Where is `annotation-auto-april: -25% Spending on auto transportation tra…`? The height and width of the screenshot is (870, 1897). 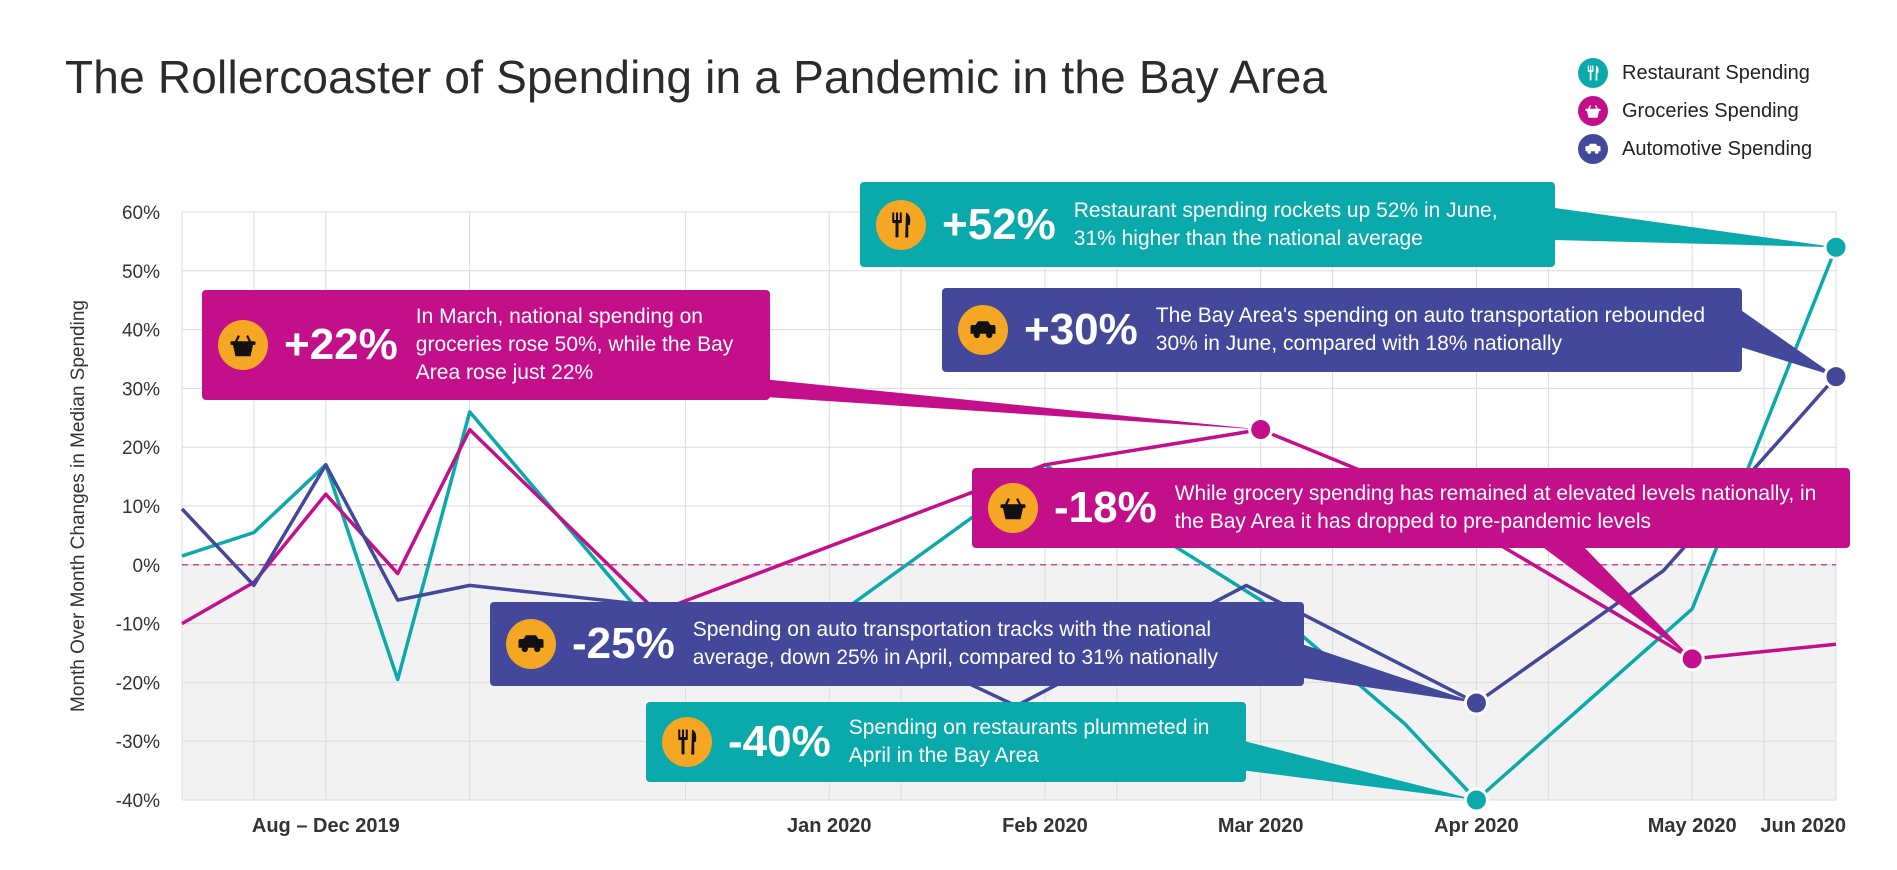 annotation-auto-april: -25% Spending on auto transportation tra… is located at coordinates (897, 644).